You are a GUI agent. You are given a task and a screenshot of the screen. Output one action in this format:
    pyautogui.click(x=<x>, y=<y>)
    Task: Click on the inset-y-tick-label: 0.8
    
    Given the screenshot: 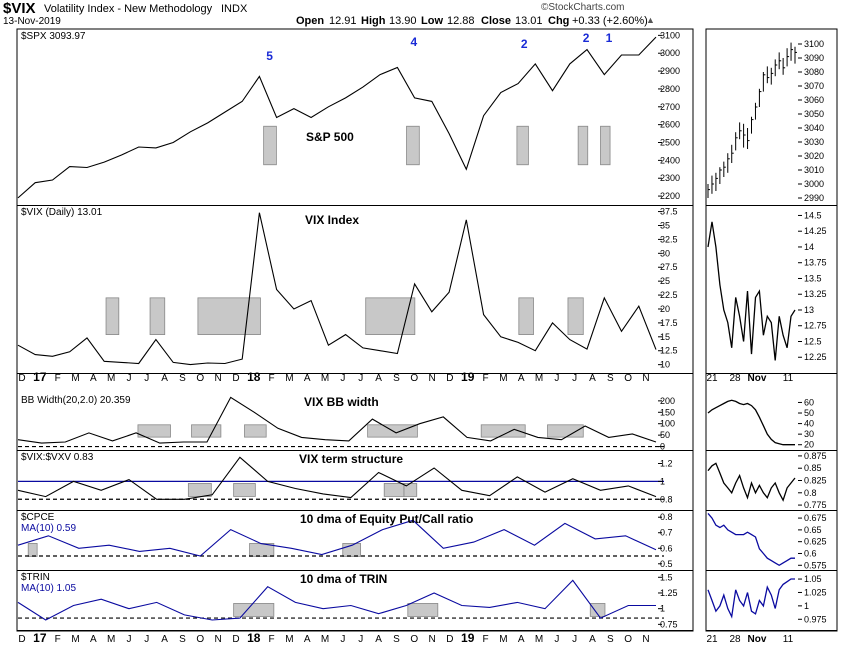 What is the action you would take?
    pyautogui.click(x=810, y=493)
    